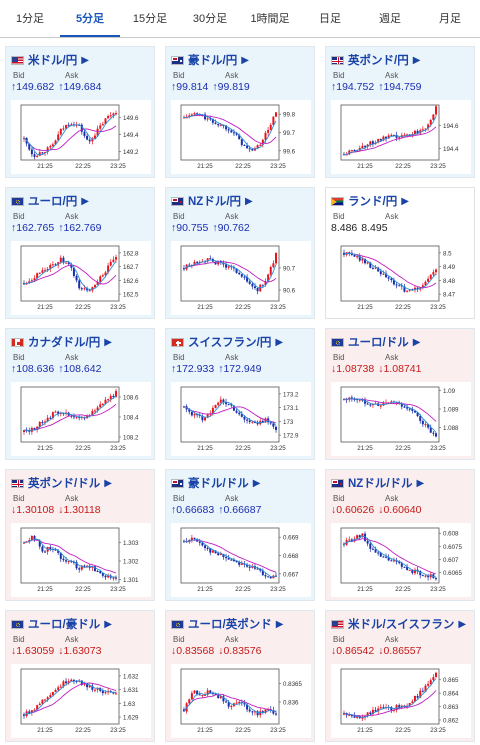 The height and width of the screenshot is (745, 480). I want to click on bid-ask-labels: Bid Ask, so click(385, 357).